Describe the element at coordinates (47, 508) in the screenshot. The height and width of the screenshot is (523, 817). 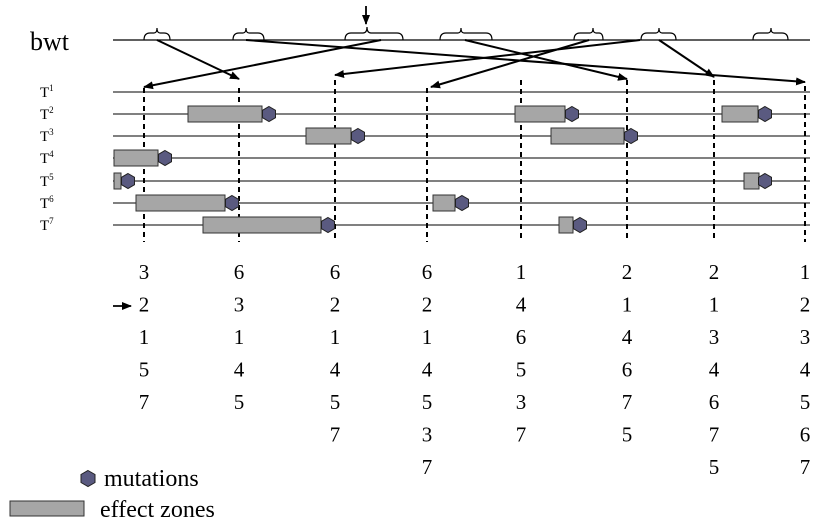
I see `legend-effect-zone-icon` at that location.